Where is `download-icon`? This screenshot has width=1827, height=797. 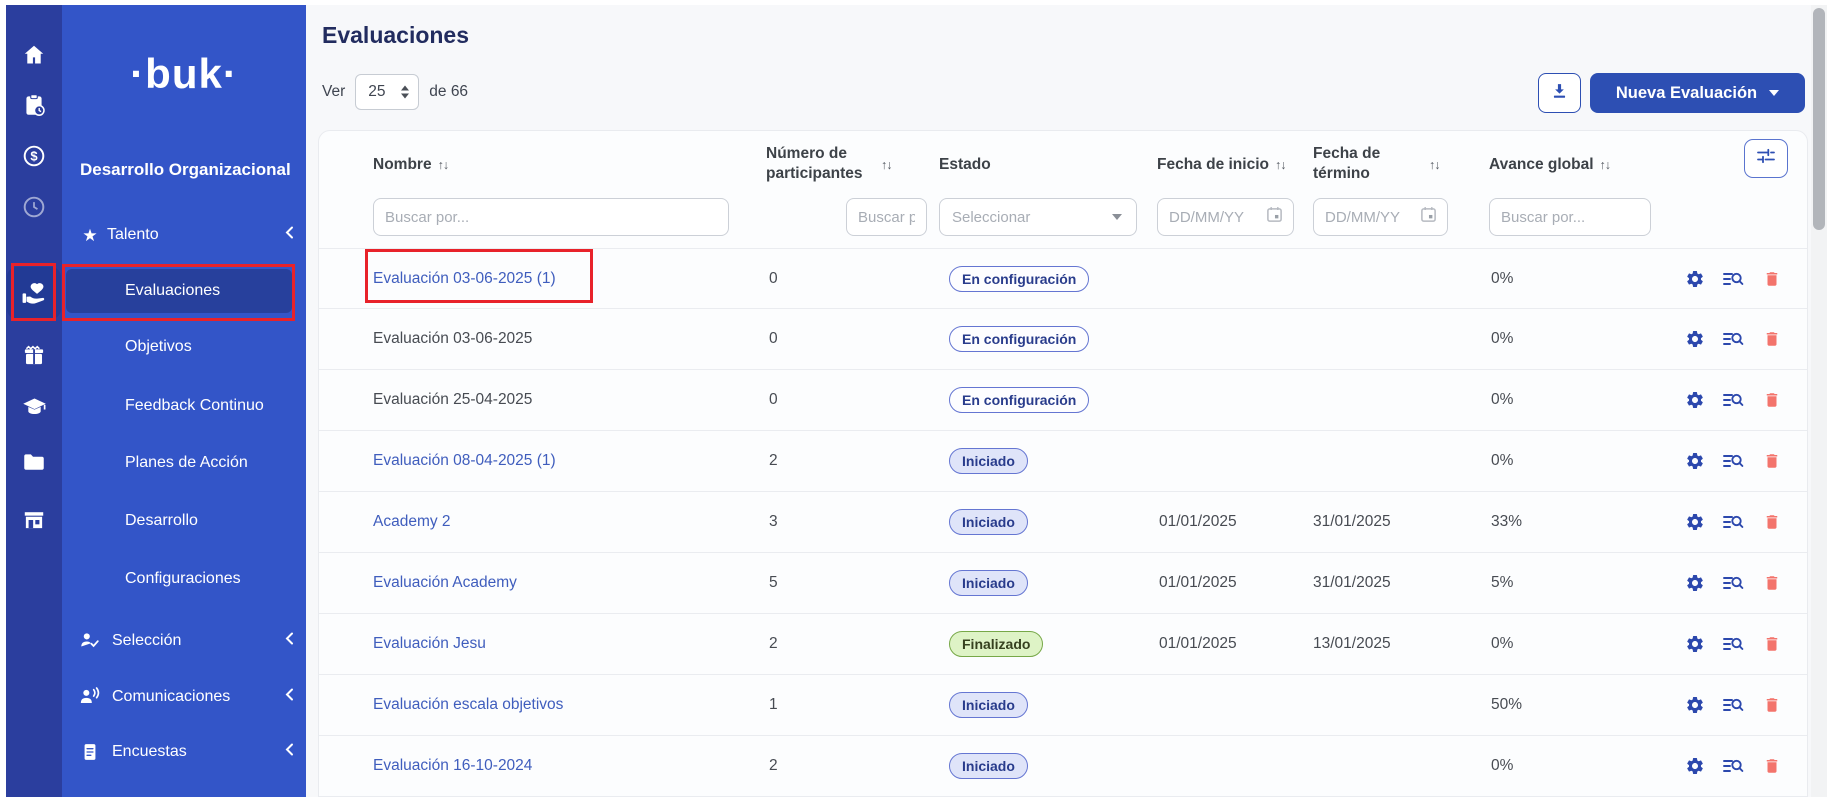 download-icon is located at coordinates (1559, 93).